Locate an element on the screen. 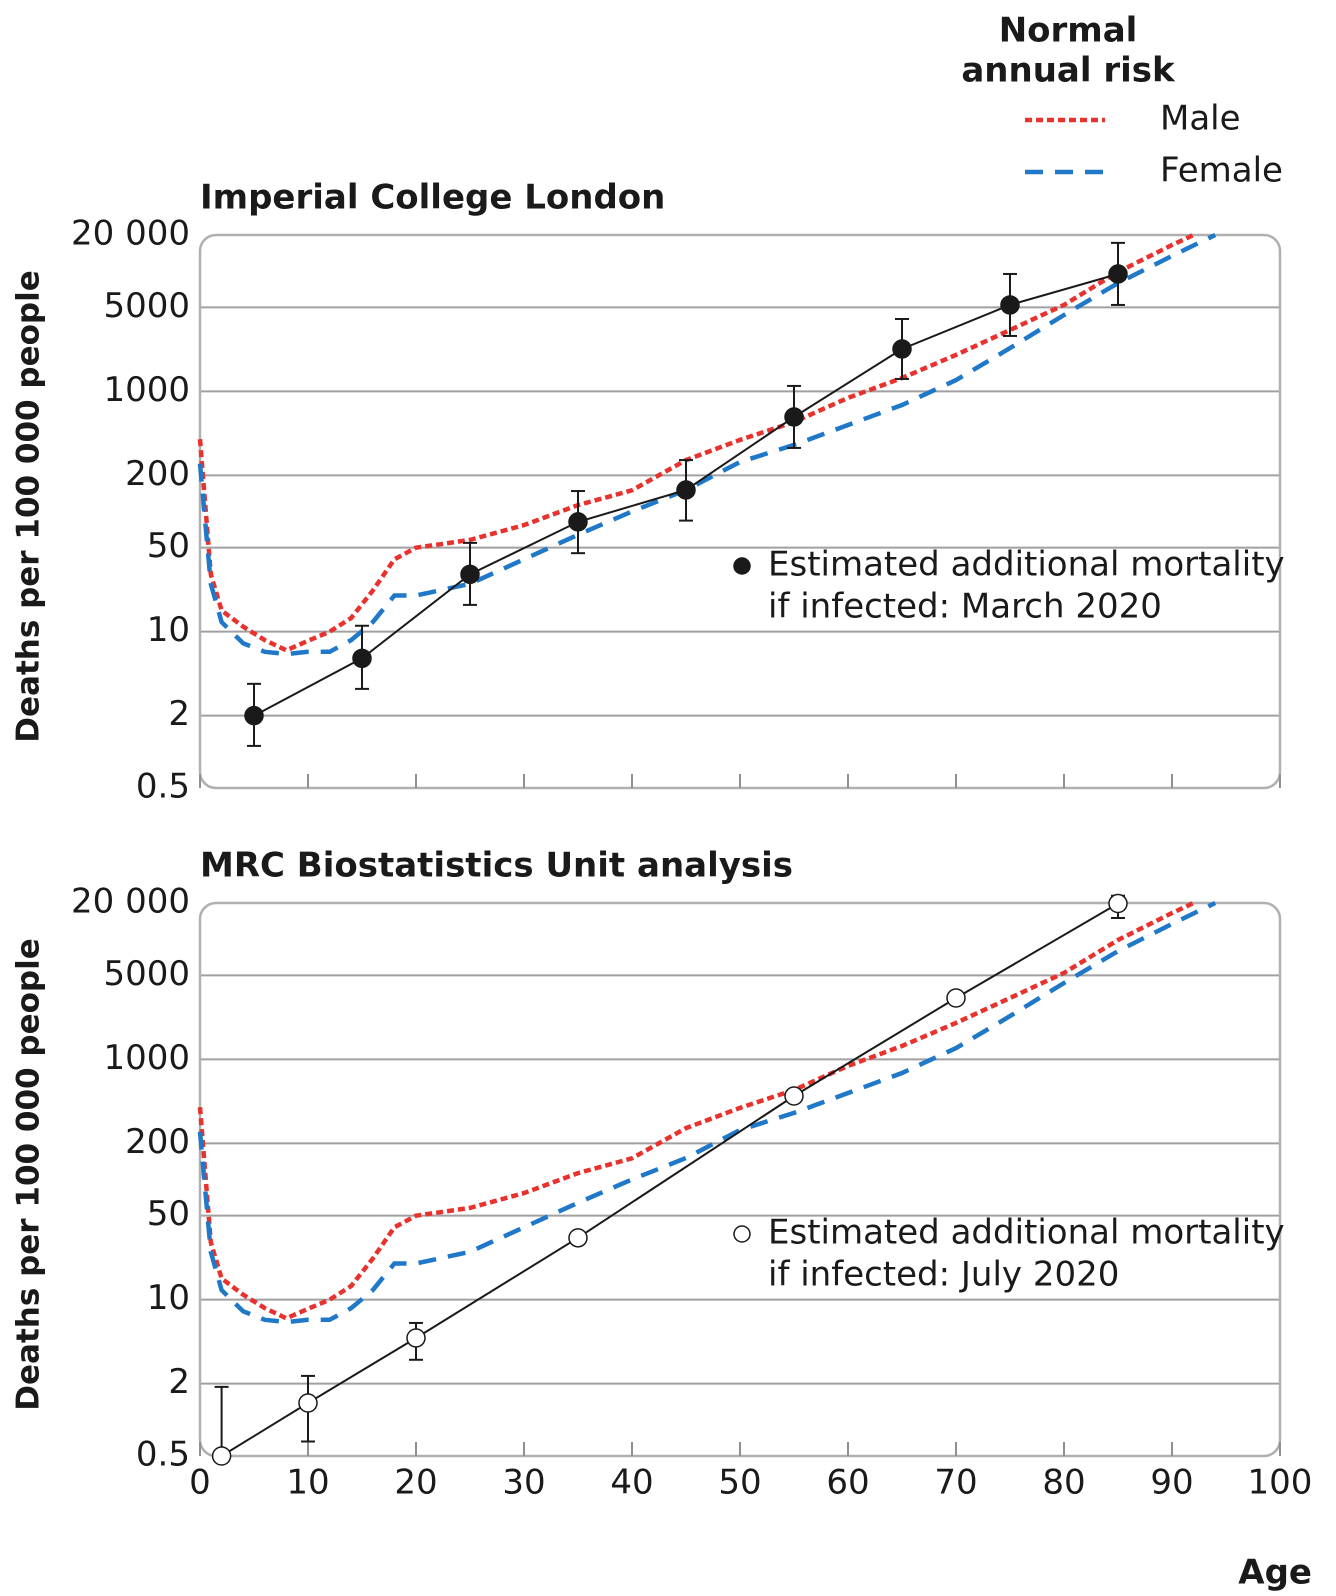 Image resolution: width=1336 pixels, height=1596 pixels. x-tick-label: 70 is located at coordinates (955, 1483).